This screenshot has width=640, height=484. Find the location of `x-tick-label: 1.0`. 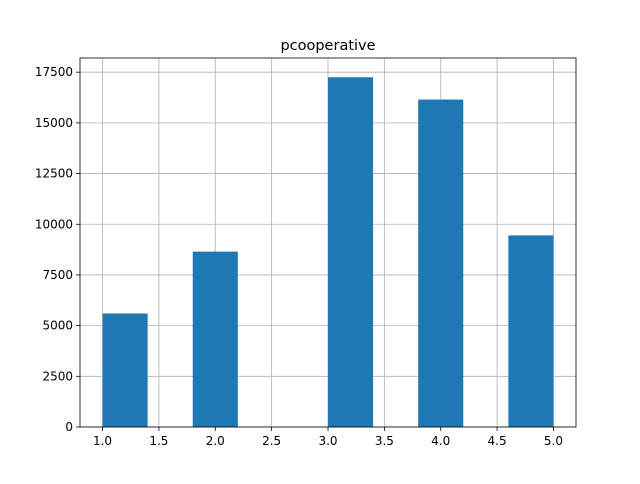

x-tick-label: 1.0 is located at coordinates (102, 441).